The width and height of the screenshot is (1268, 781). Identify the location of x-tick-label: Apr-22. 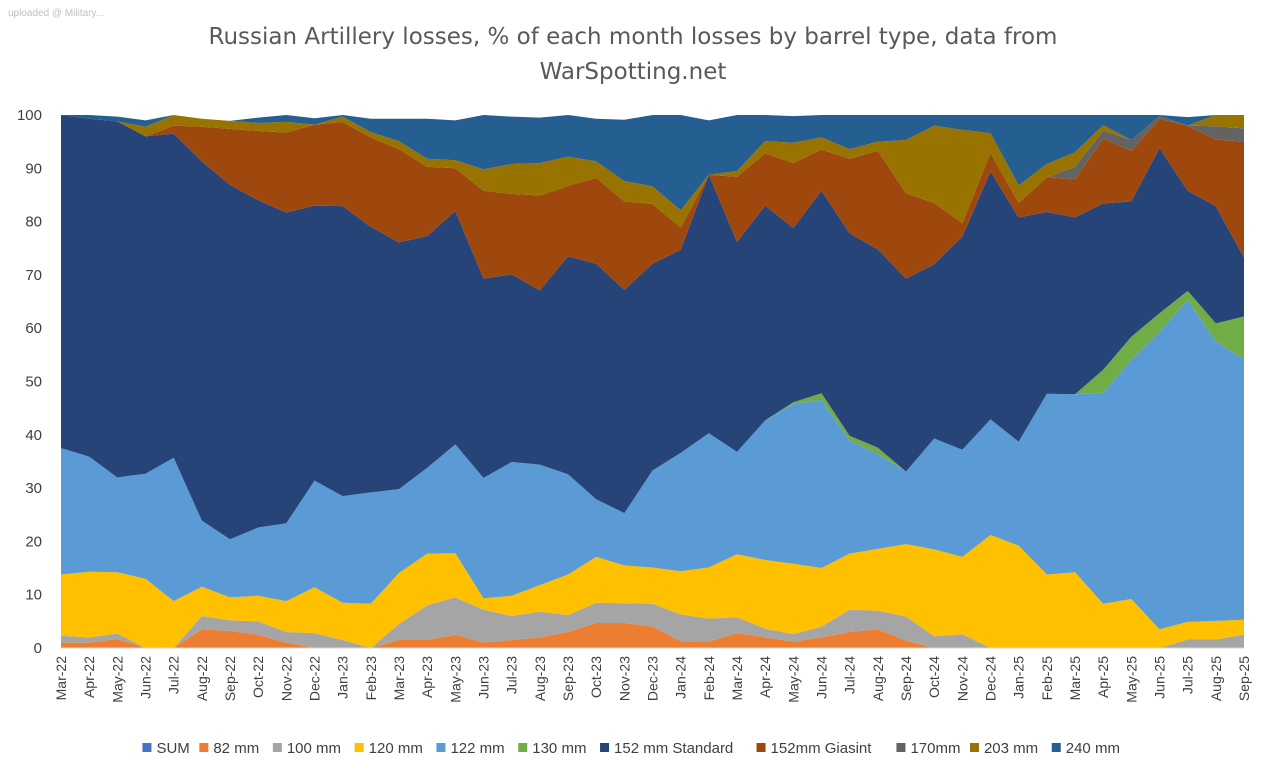
(89, 677).